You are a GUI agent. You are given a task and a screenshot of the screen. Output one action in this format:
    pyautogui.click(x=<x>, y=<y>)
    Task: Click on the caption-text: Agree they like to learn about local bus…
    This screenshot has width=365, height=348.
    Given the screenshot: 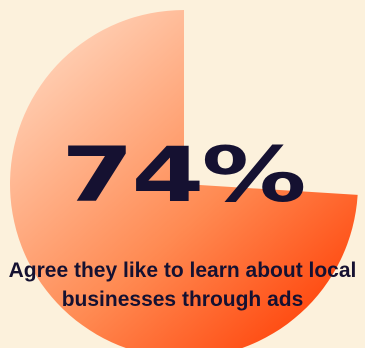 What is the action you would take?
    pyautogui.click(x=182, y=285)
    